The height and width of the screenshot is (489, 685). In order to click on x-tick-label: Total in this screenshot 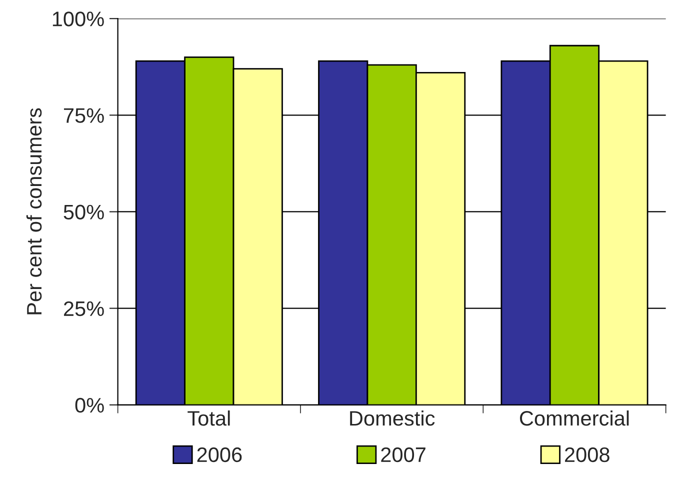, I will do `click(209, 418)`.